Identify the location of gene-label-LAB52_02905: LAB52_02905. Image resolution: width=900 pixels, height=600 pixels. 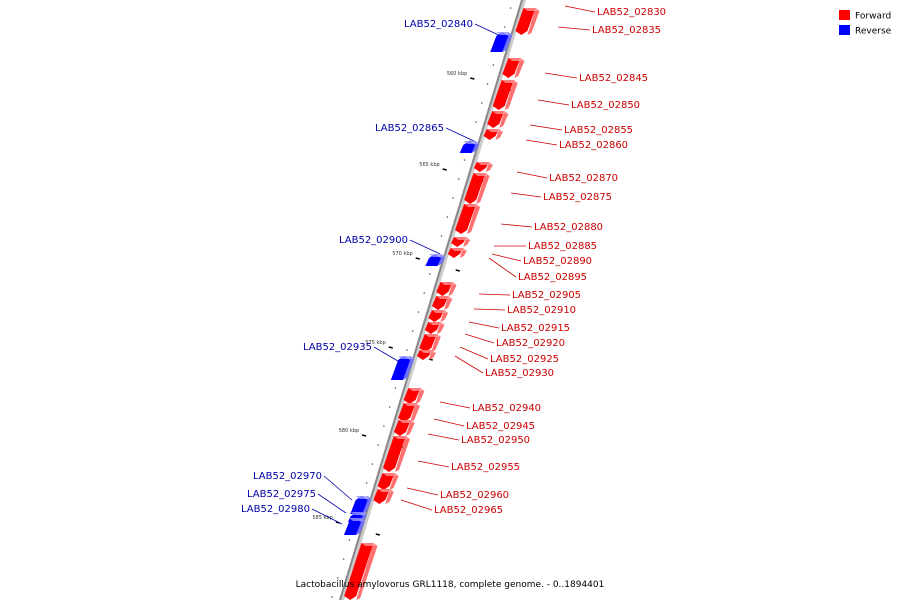
(546, 295).